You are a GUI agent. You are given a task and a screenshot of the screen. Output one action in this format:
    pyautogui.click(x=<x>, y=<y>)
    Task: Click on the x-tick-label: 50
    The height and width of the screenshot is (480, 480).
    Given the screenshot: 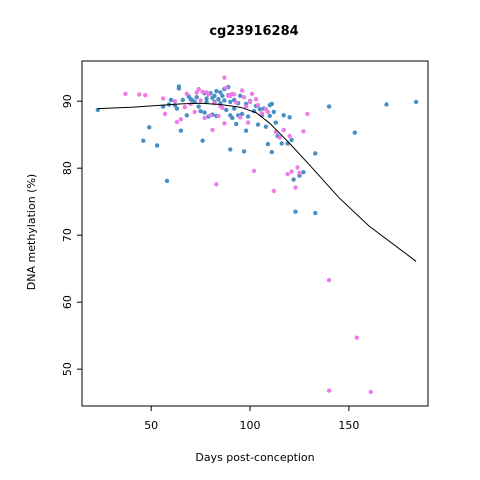 What is the action you would take?
    pyautogui.click(x=151, y=425)
    